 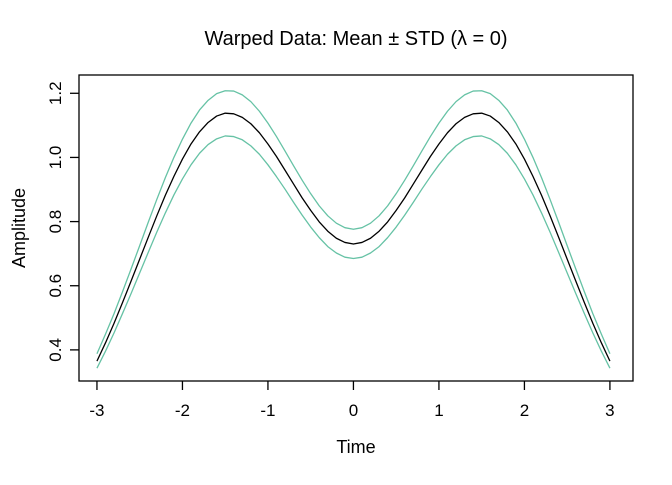 What do you see at coordinates (609, 410) in the screenshot?
I see `x-tick-label: 3` at bounding box center [609, 410].